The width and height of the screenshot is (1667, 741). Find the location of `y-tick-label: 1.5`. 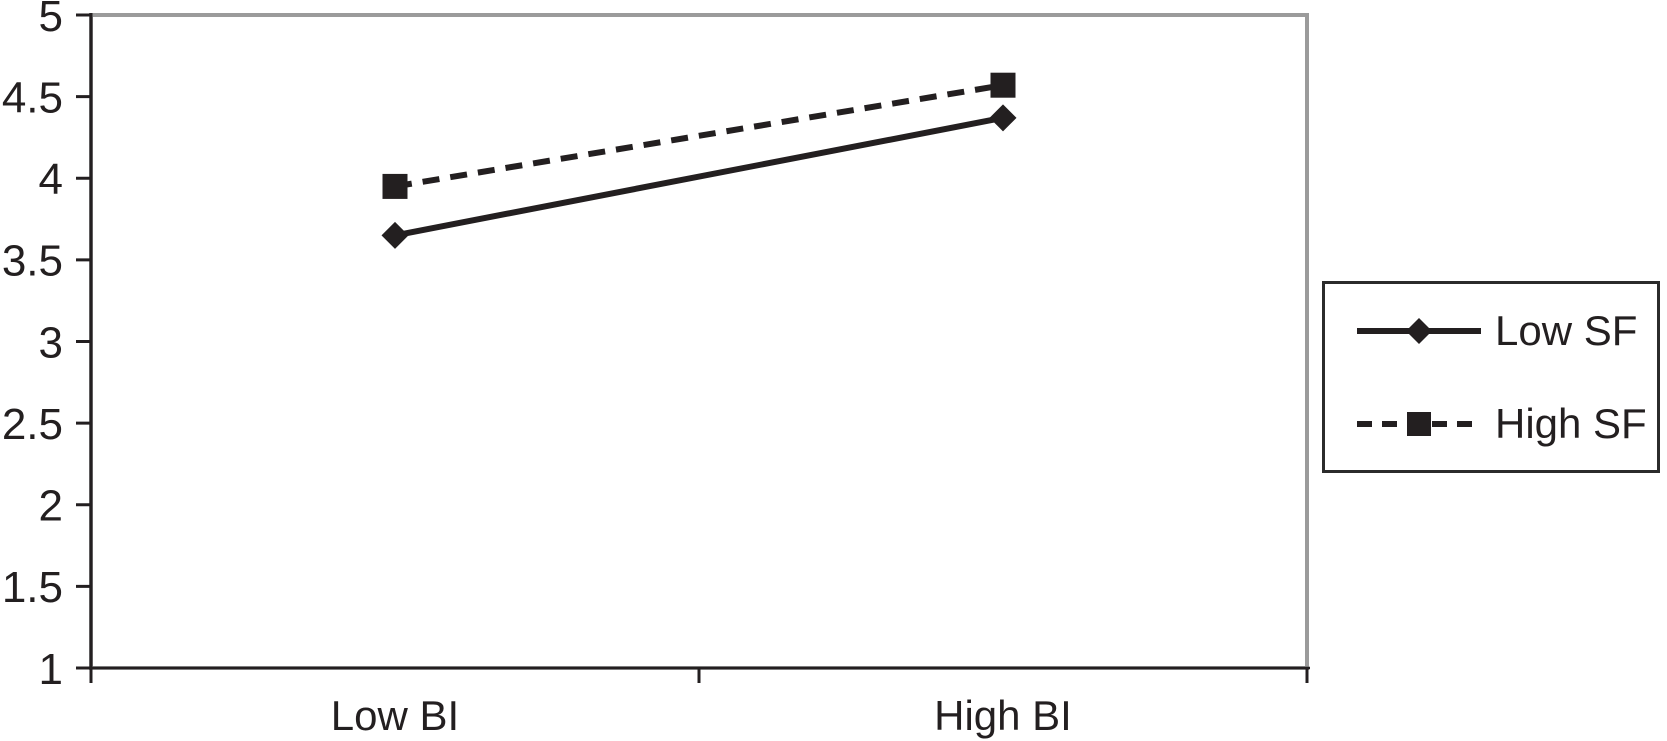

y-tick-label: 1.5 is located at coordinates (32, 587).